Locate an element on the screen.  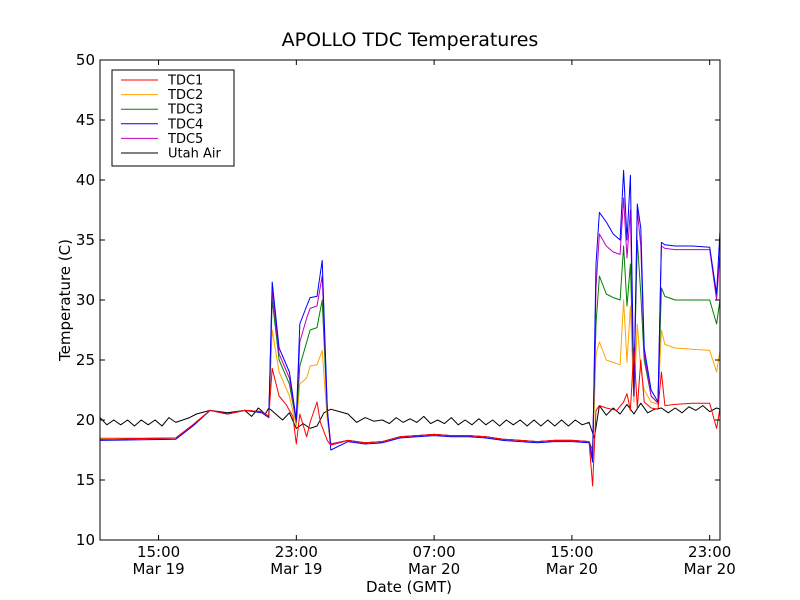
y-tick-label: 50 is located at coordinates (85, 60).